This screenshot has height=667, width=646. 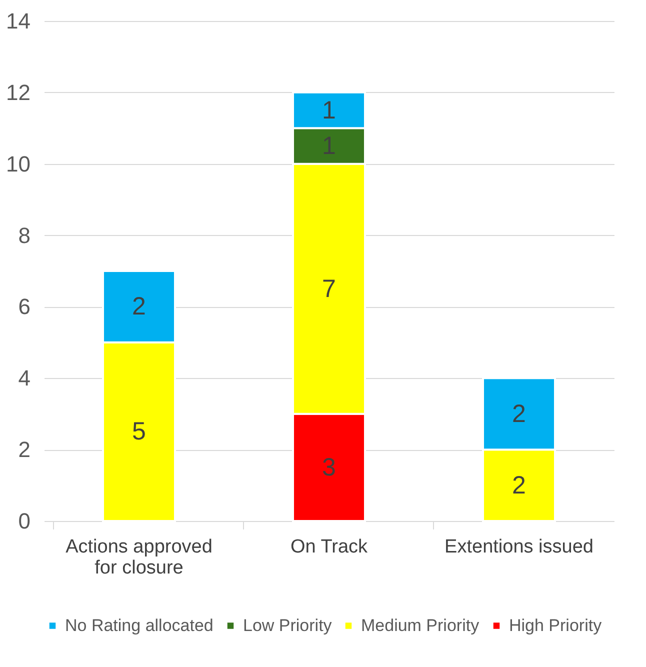 I want to click on legend-label: Low Priority, so click(x=287, y=625).